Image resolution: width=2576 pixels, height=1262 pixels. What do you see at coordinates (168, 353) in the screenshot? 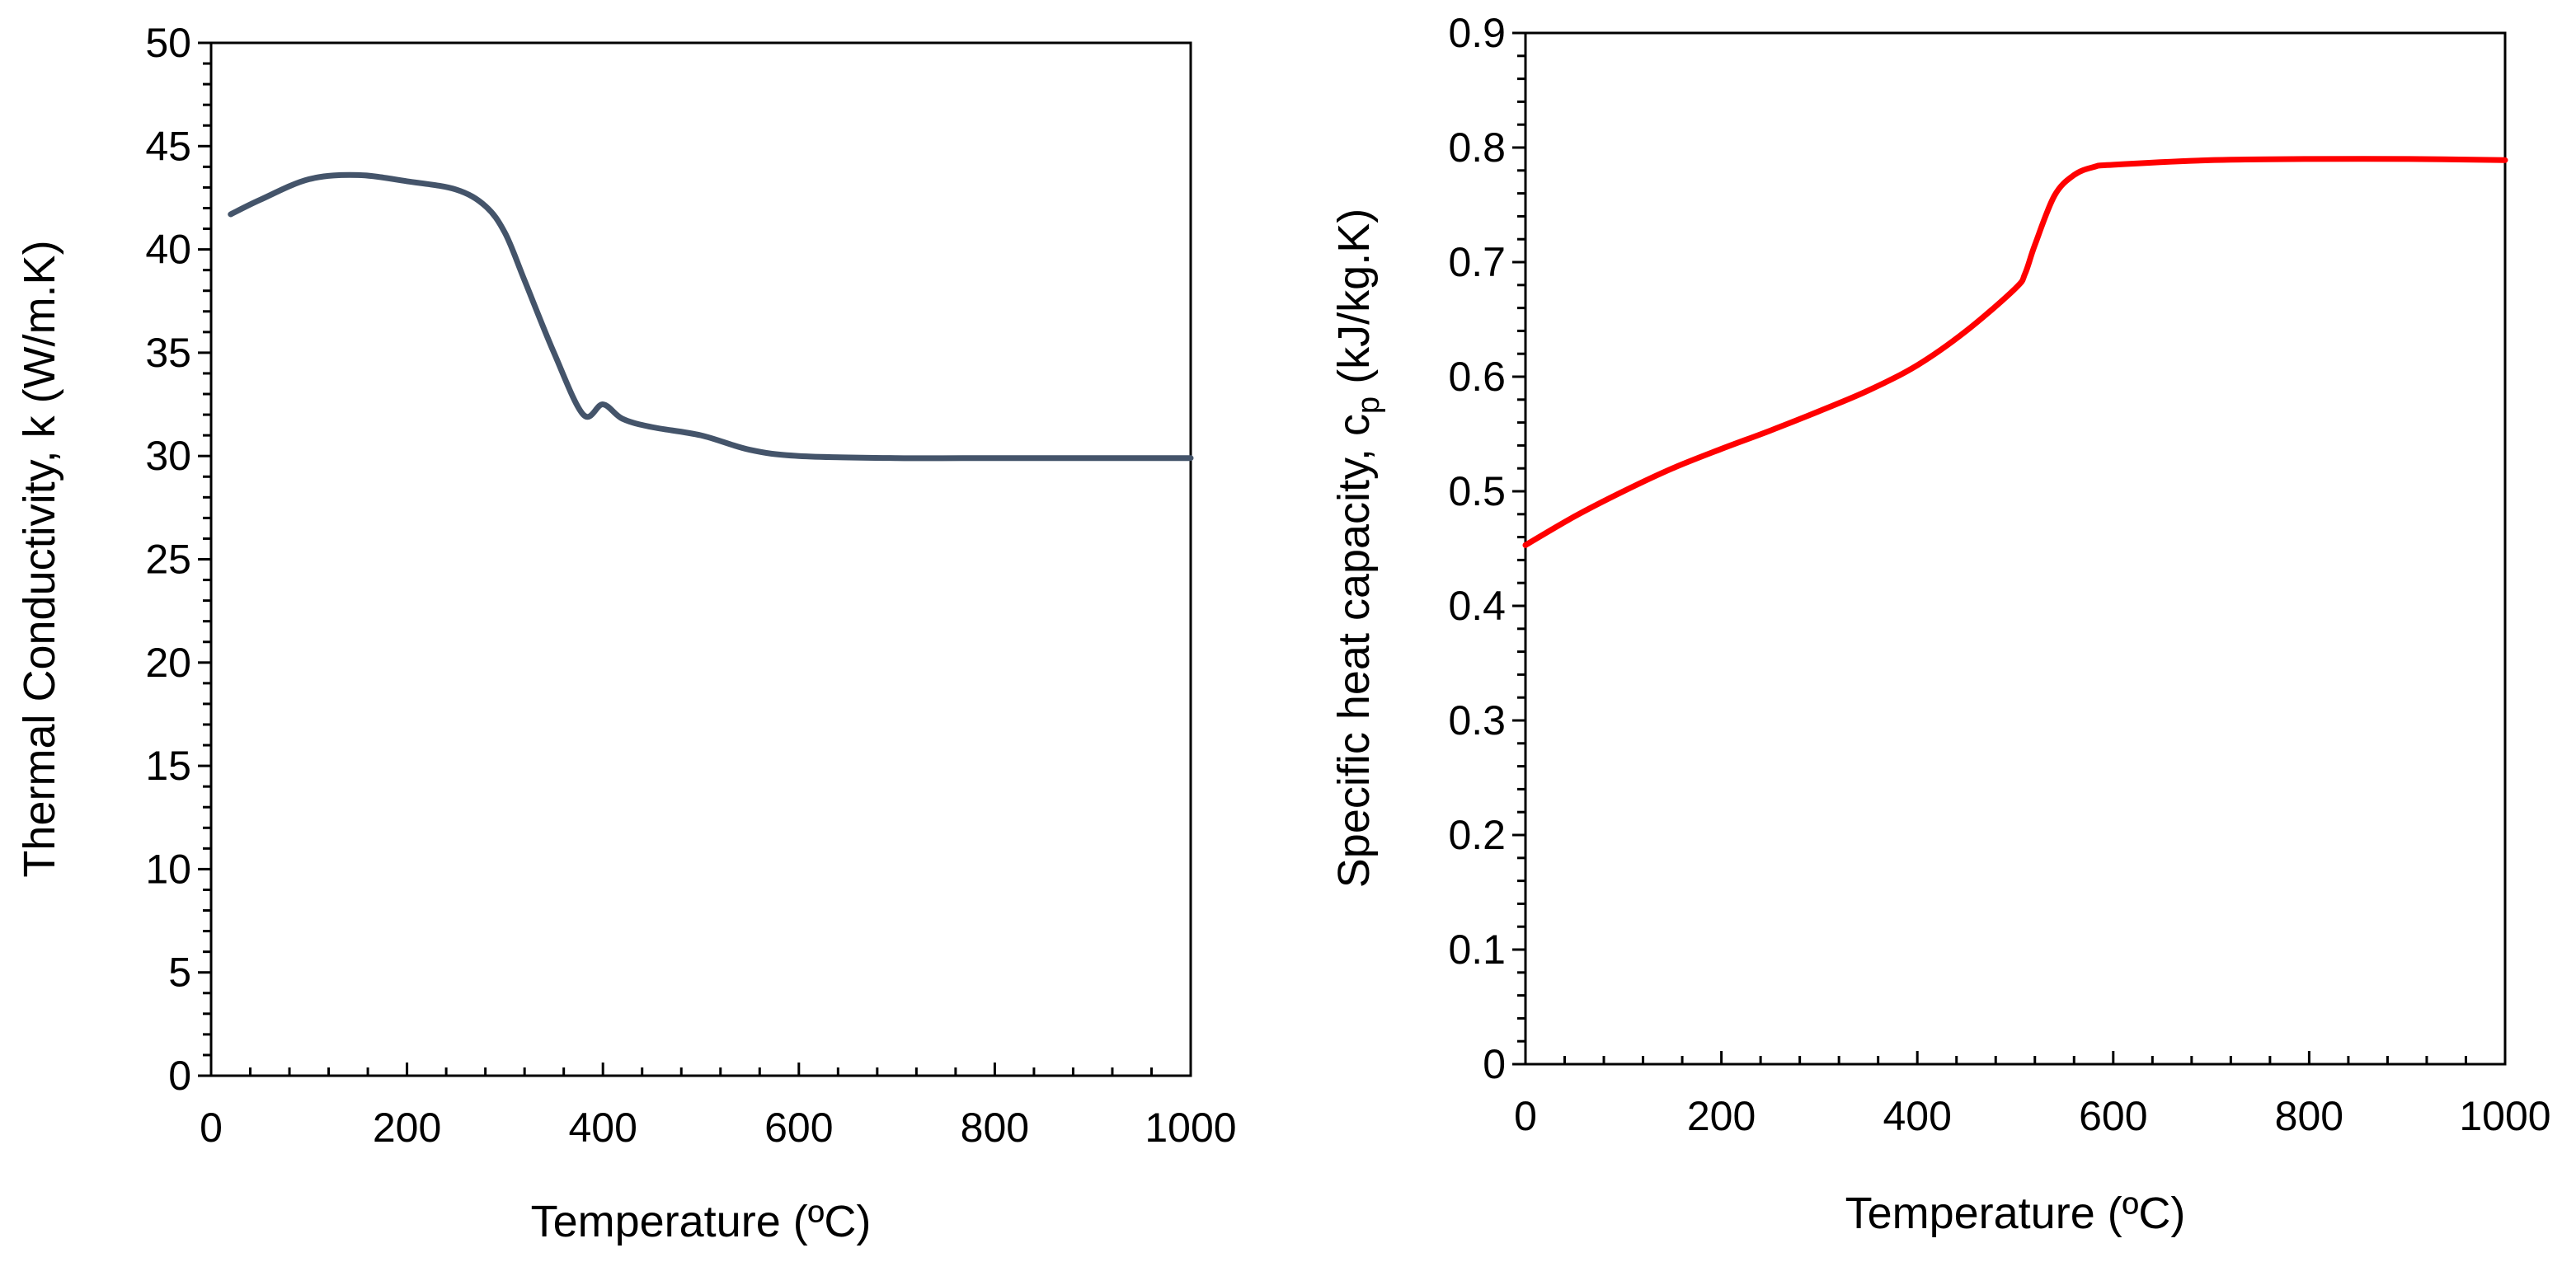
I see `y-tick-label: 35` at bounding box center [168, 353].